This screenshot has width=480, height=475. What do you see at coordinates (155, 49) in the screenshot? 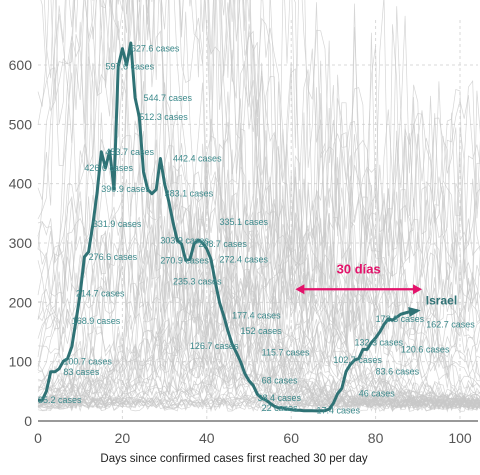
I see `data-label: 627.6 cases` at bounding box center [155, 49].